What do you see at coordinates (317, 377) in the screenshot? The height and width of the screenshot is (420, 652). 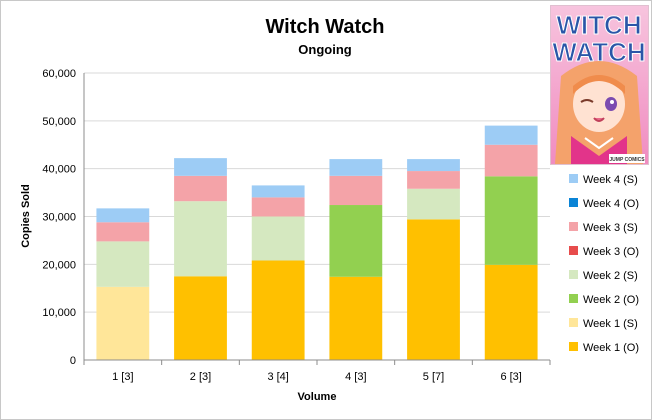 I see `x-tick-labels: 1 [3] 2 [3] 3 [4] 4 [3] 5 [7] 6 [3]` at bounding box center [317, 377].